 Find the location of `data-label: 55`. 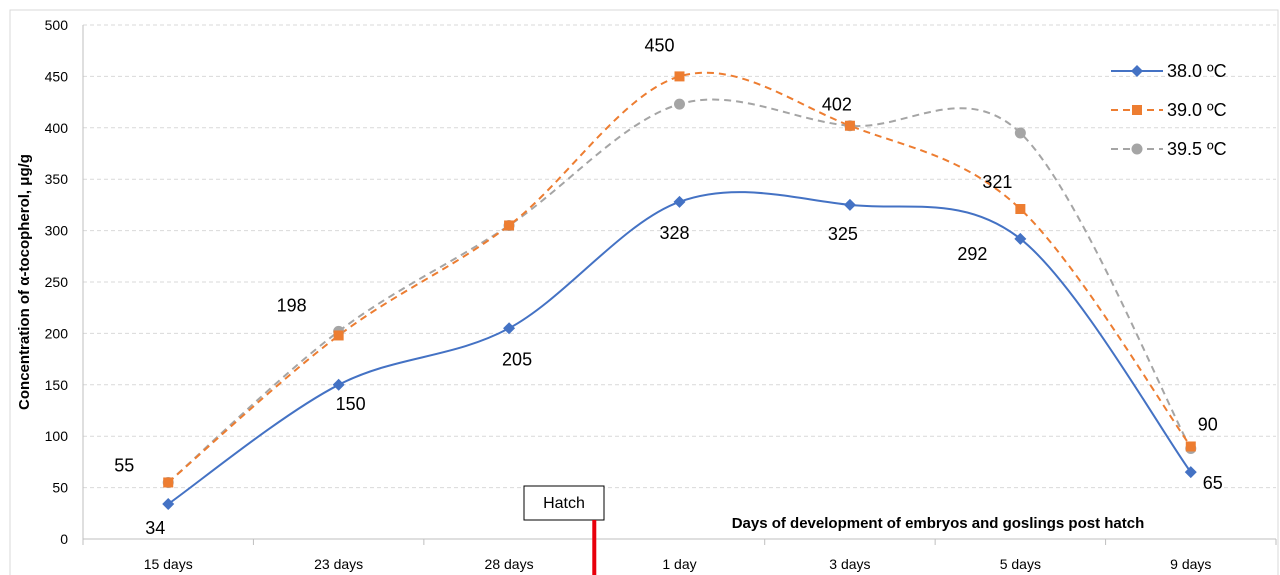

data-label: 55 is located at coordinates (124, 465).